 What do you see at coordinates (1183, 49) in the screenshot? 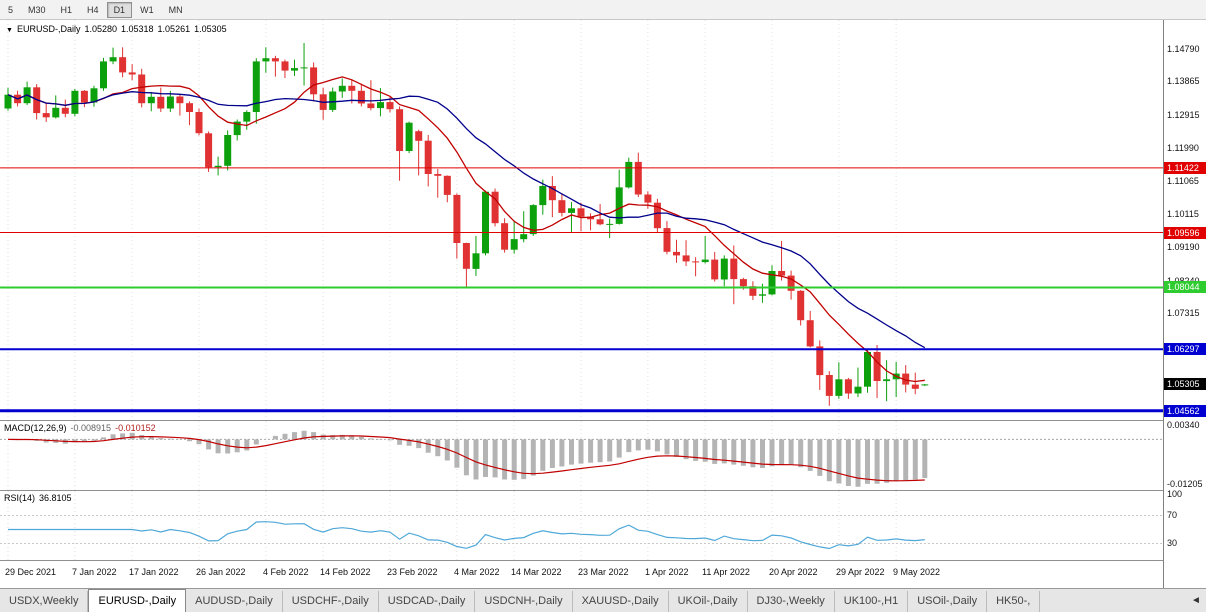
I see `price-axis-label: 1.14790` at bounding box center [1183, 49].